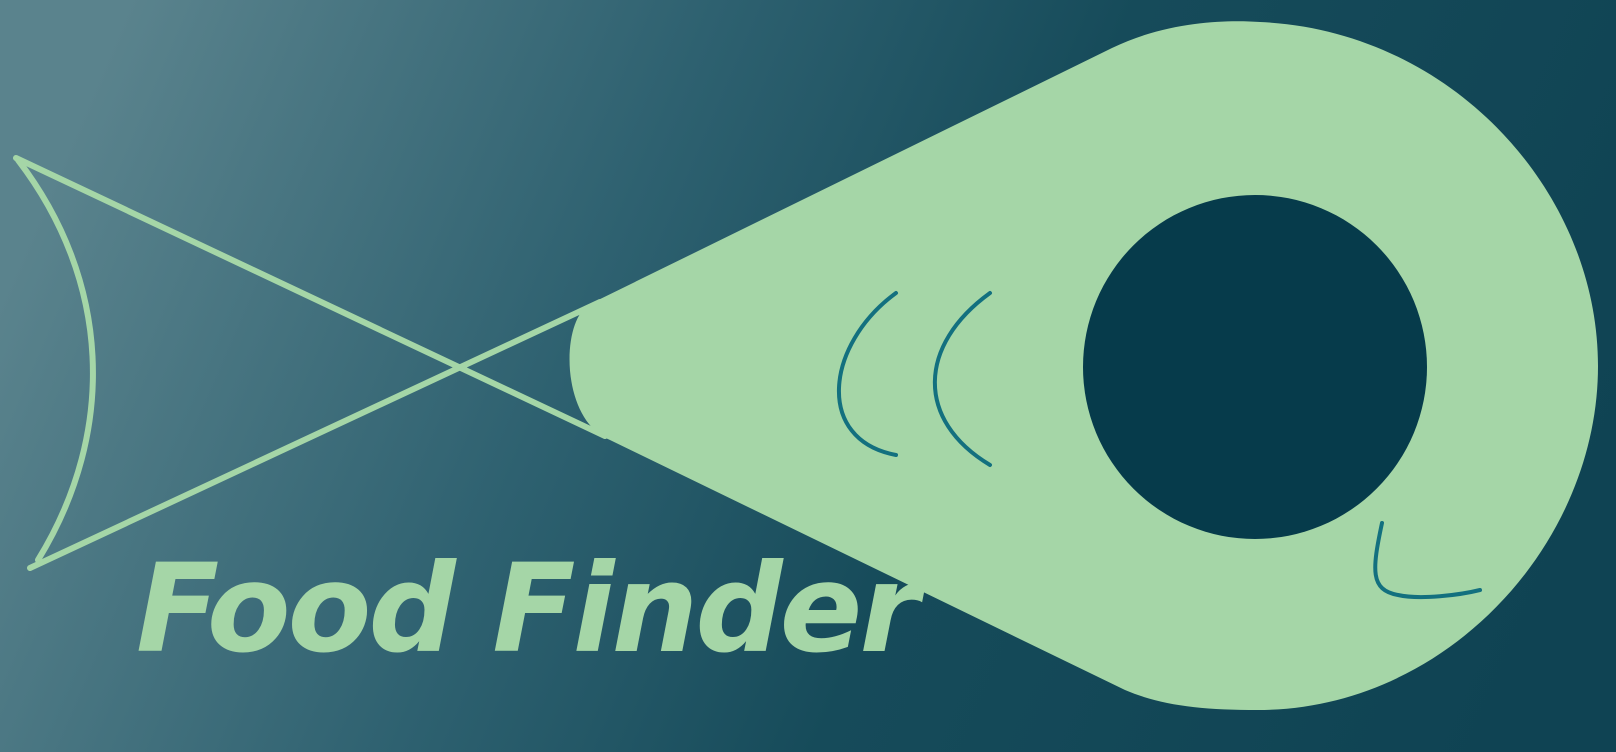 This screenshot has width=1616, height=752. Describe the element at coordinates (1255, 367) in the screenshot. I see `fish-eye` at that location.